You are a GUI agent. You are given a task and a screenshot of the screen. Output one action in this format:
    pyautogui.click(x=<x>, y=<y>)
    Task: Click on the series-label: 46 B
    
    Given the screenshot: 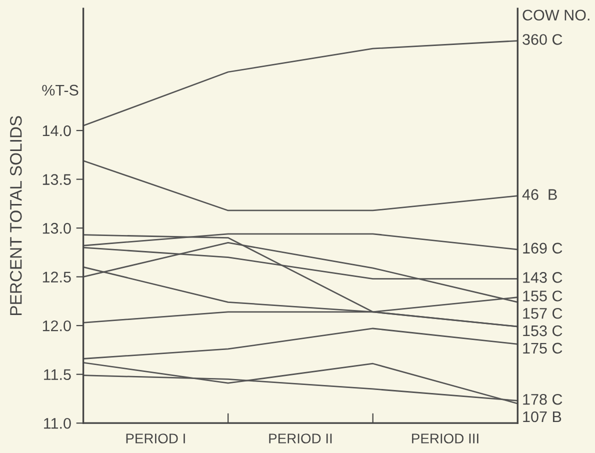 What is the action you would take?
    pyautogui.click(x=539, y=194)
    